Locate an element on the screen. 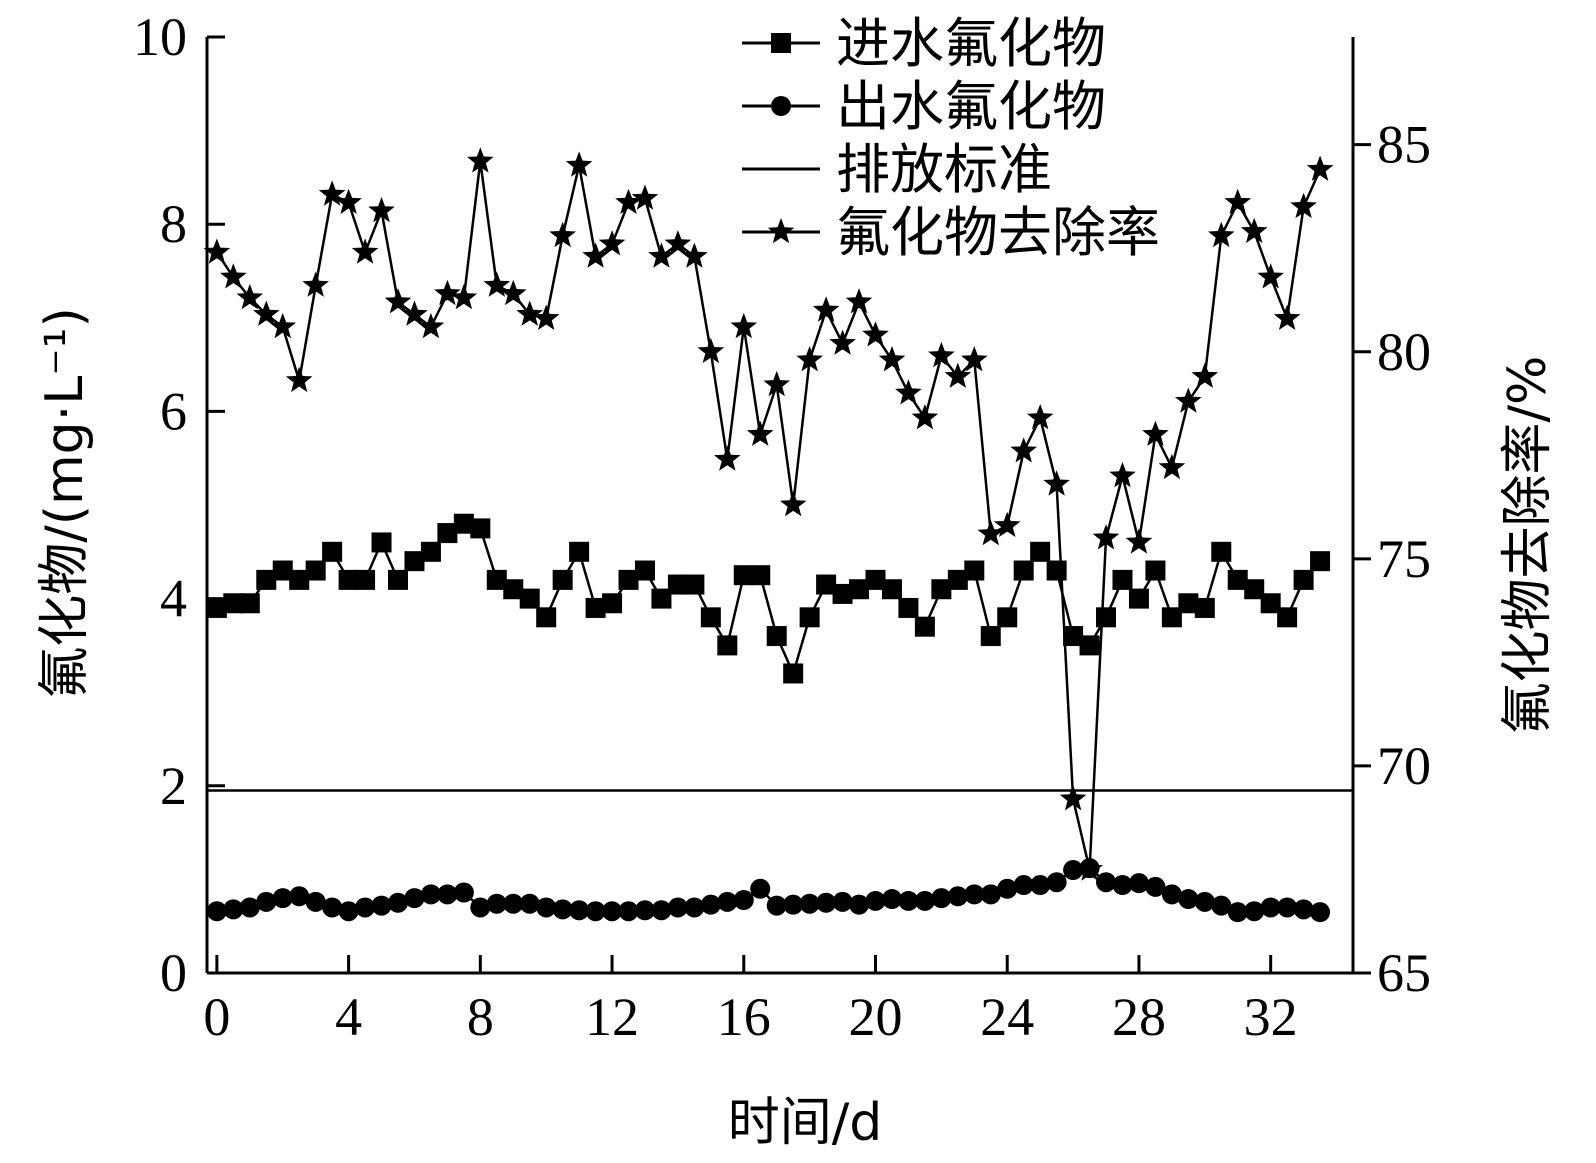  right-y-tick-label: 80 is located at coordinates (1404, 352).